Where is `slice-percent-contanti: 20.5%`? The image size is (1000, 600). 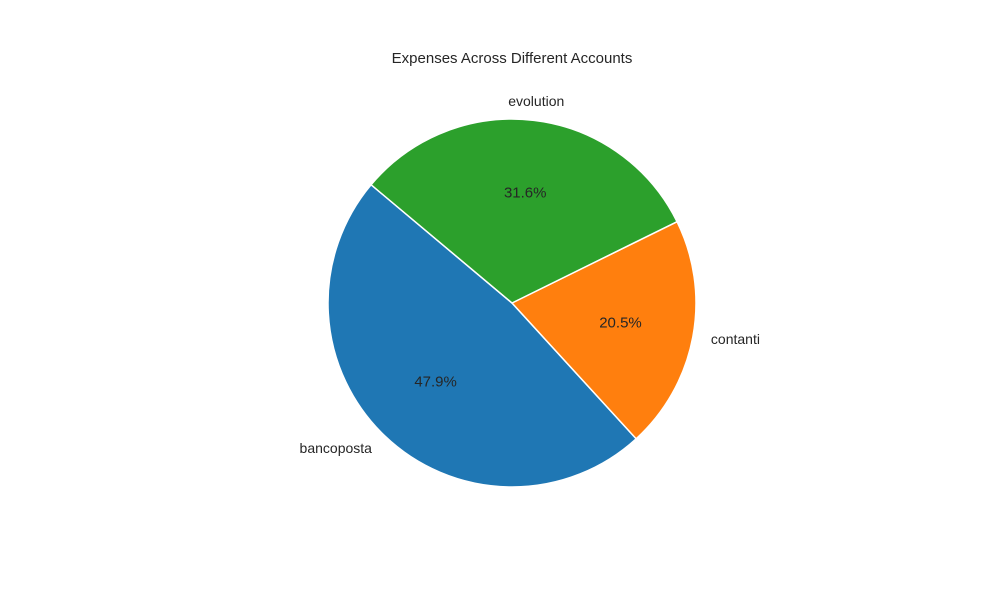
slice-percent-contanti: 20.5% is located at coordinates (620, 322).